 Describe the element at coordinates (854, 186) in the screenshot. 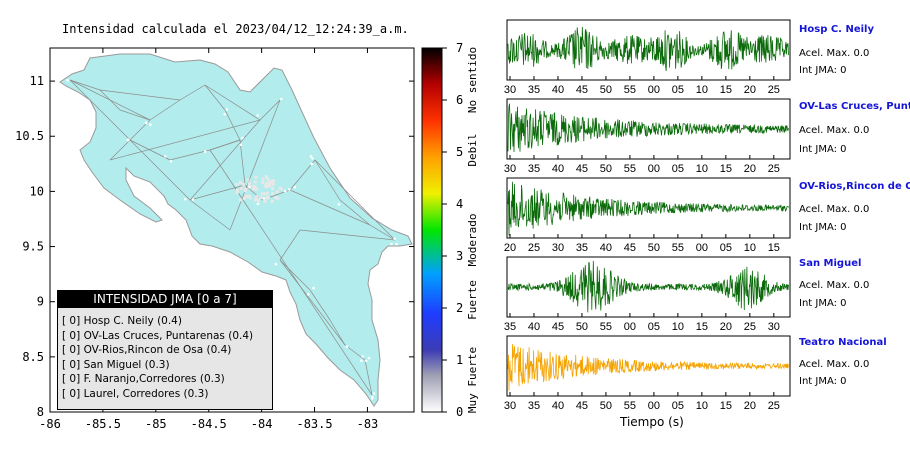

I see `station-name: OV-Rios,Rincon de Osa` at that location.